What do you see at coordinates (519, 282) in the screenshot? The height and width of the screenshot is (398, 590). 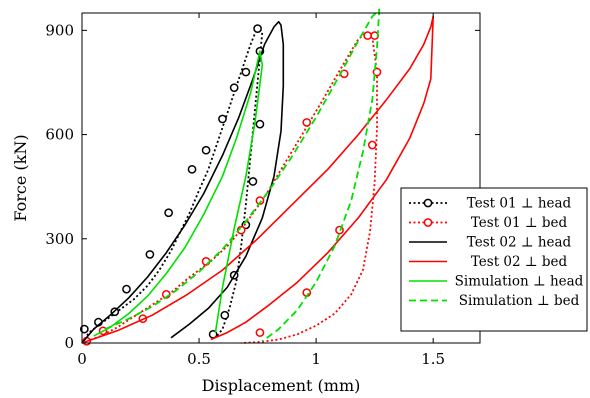 I see `legend-label-4: Simulation ⊥ head` at bounding box center [519, 282].